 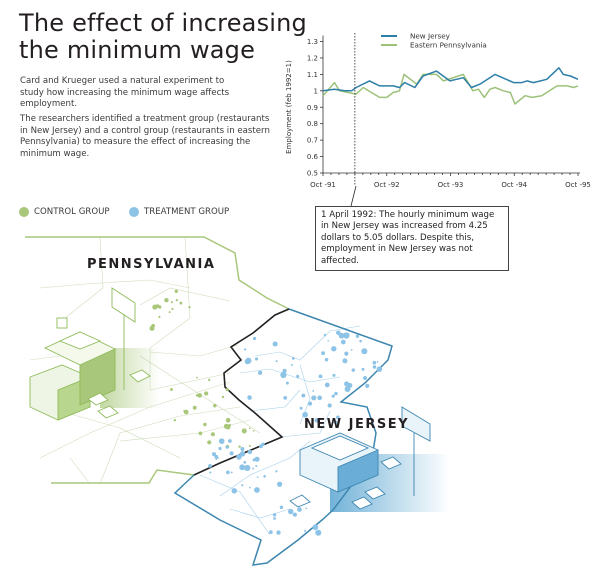 I want to click on pa-border-south, so click(x=123, y=476).